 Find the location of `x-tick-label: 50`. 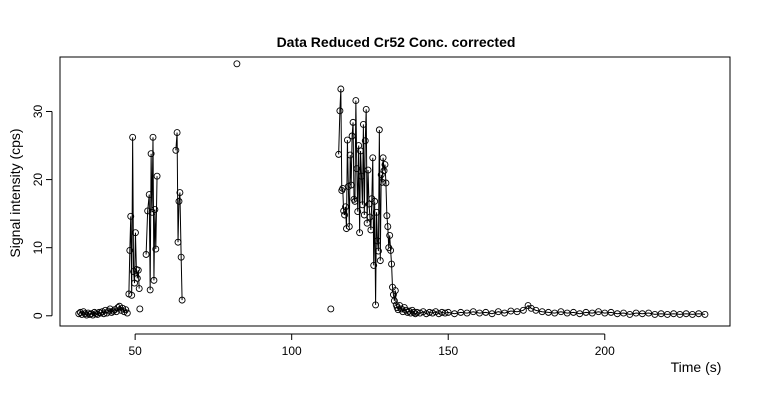

x-tick-label: 50 is located at coordinates (135, 351).